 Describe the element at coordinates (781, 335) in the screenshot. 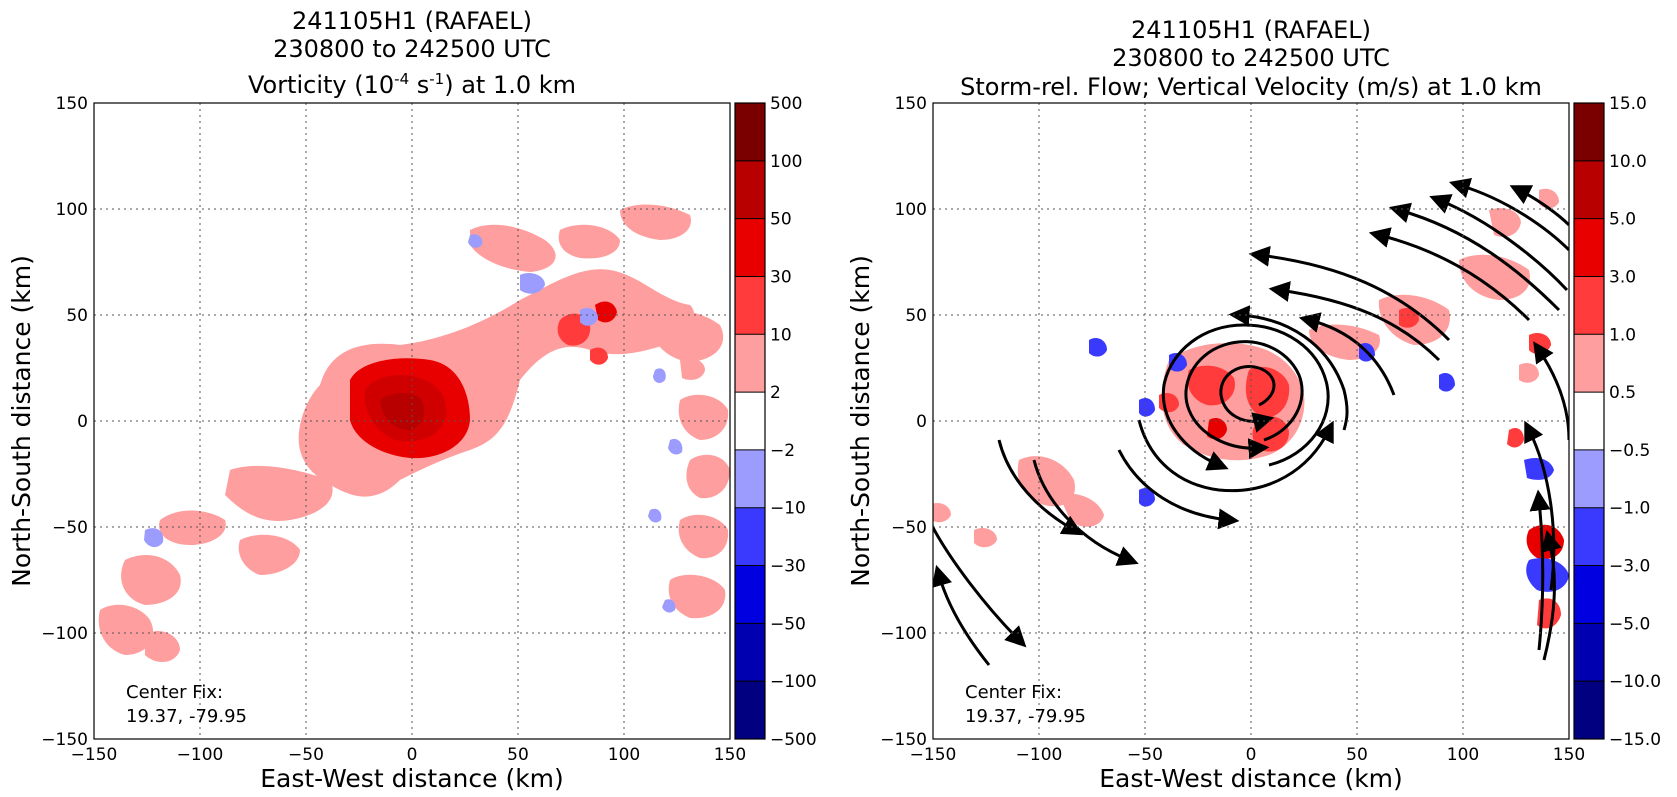

I see `colorbar-tick-label: 10` at that location.